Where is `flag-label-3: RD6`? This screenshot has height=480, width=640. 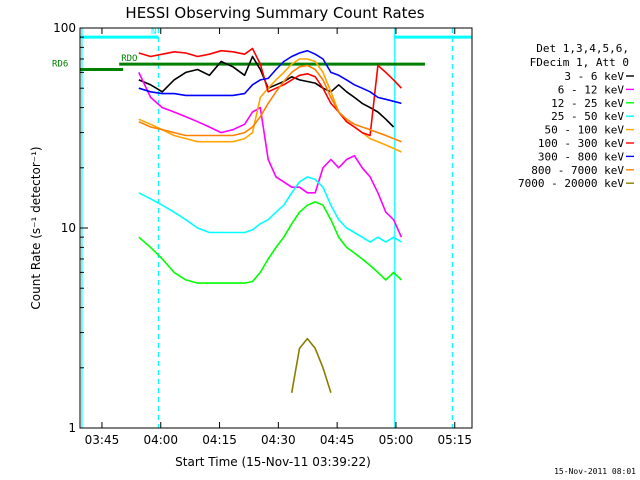 flag-label-3: RD6 is located at coordinates (60, 65).